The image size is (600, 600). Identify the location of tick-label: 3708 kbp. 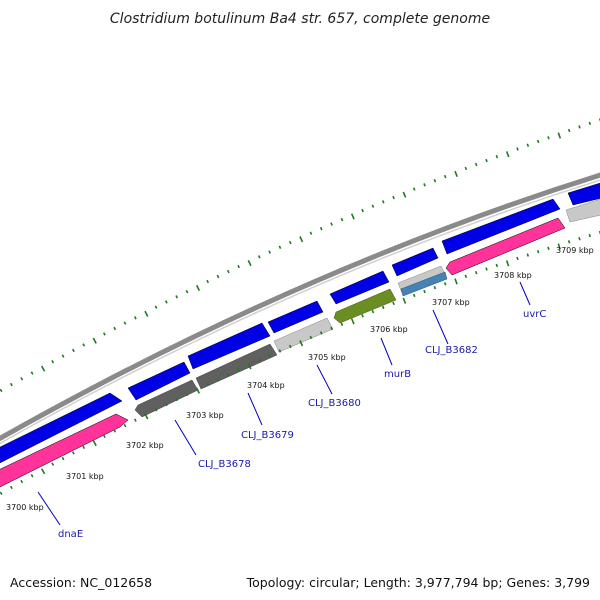
(513, 275).